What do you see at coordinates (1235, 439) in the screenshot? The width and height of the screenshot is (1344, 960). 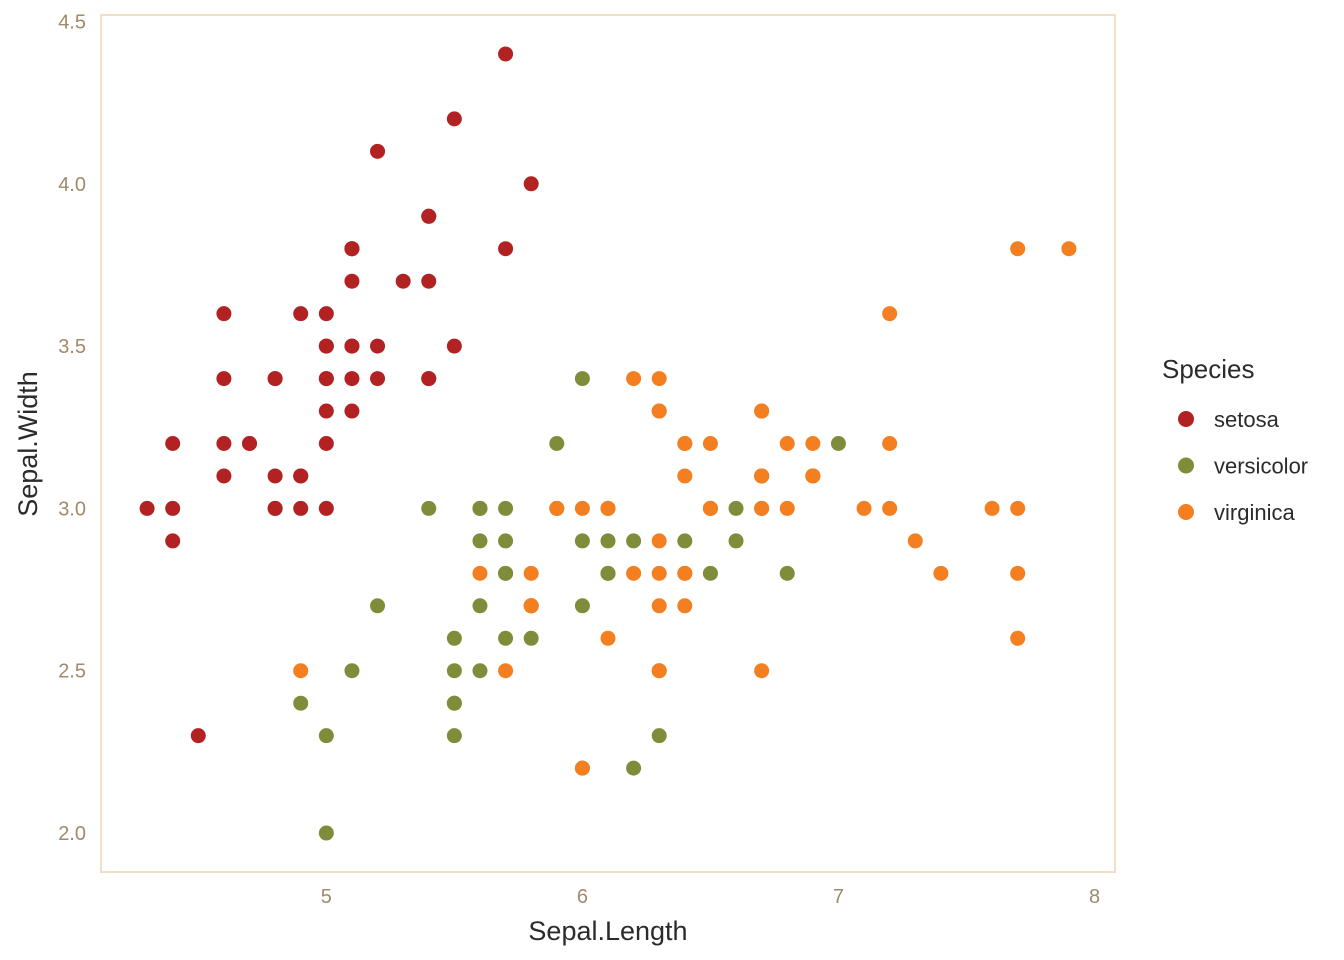 I see `legend: Species setosa versicolor virginica` at bounding box center [1235, 439].